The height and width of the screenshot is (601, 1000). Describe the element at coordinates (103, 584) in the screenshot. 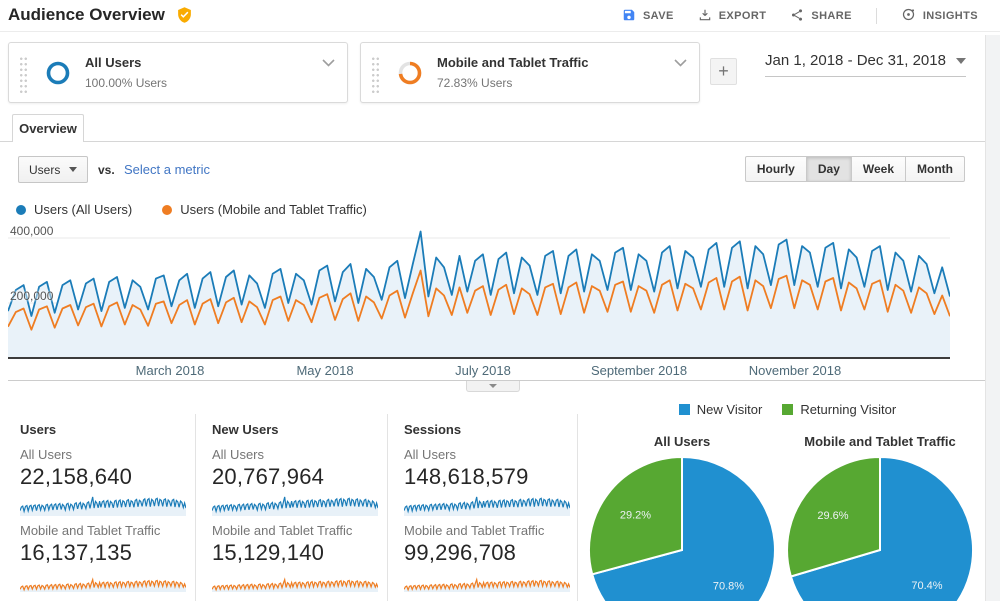

I see `users-mobile-sparkline` at that location.